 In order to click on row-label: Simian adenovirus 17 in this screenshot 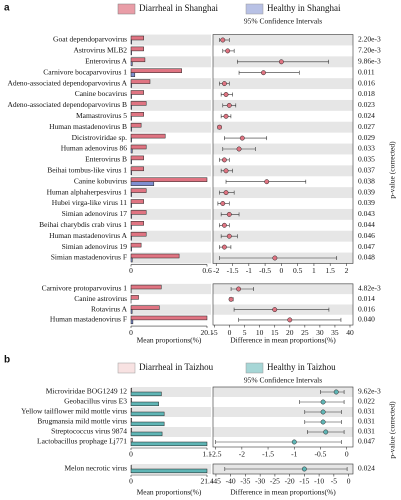, I will do `click(95, 213)`.